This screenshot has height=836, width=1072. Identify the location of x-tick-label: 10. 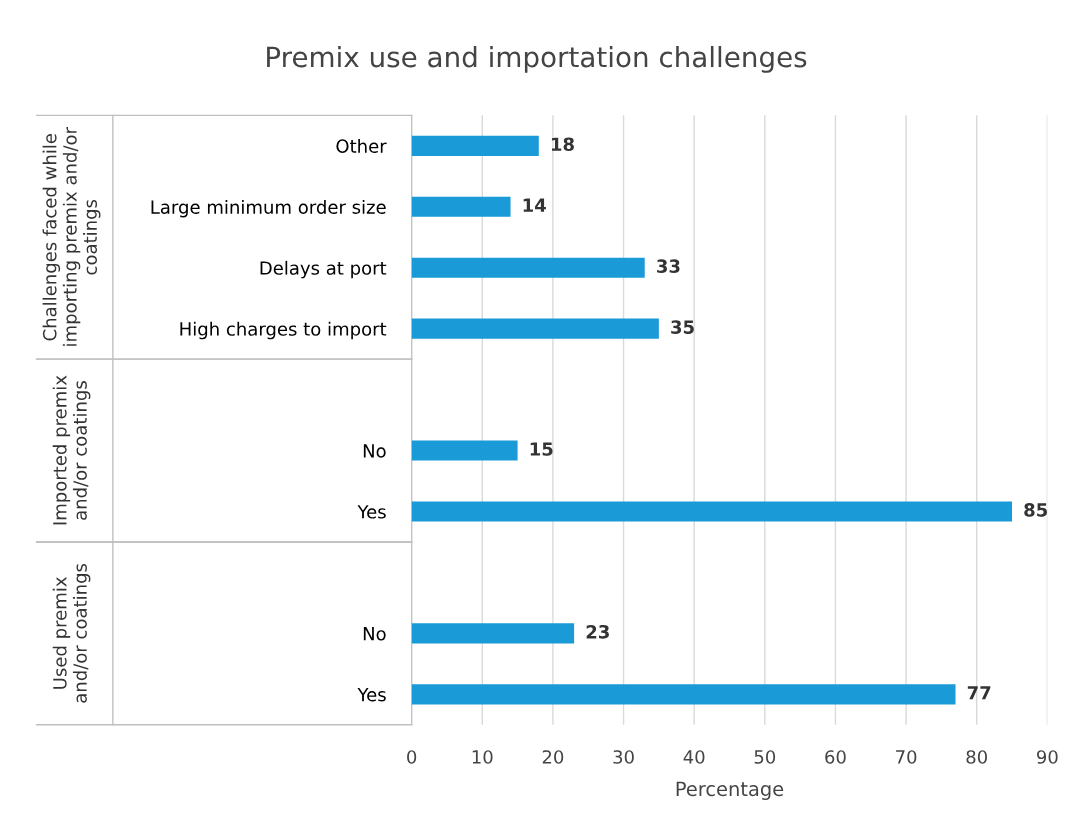
(482, 757).